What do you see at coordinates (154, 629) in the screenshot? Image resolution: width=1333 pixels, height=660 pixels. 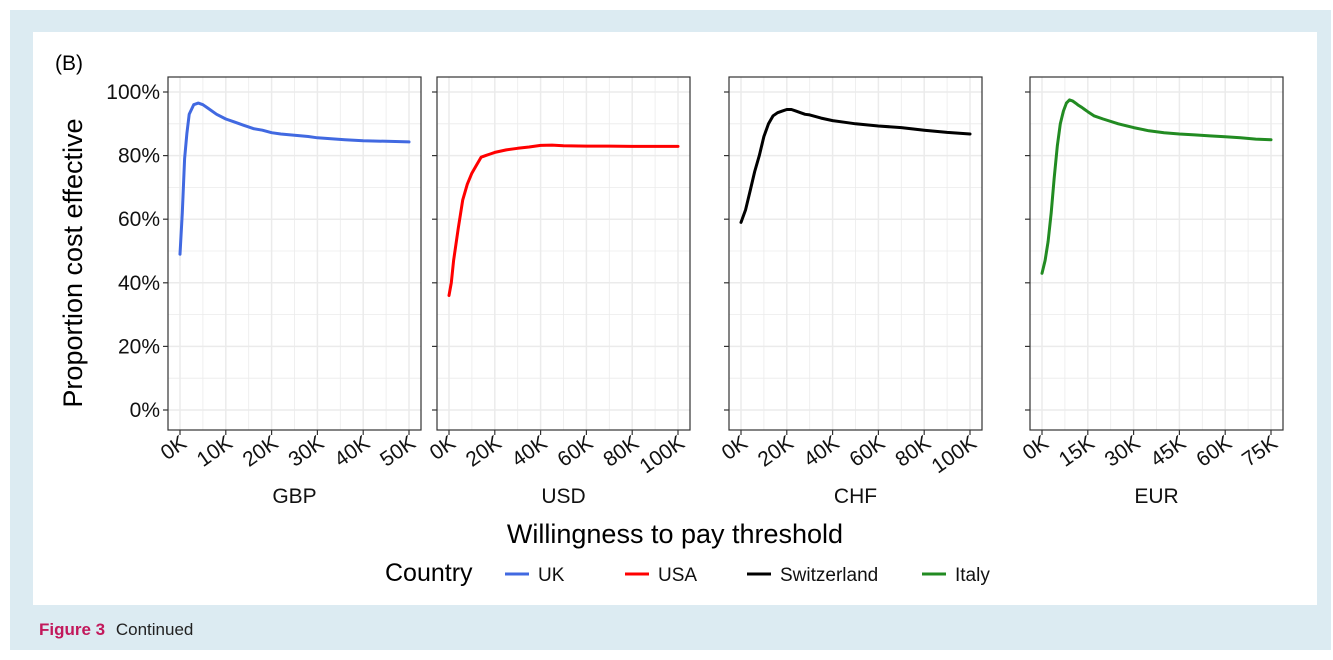 I see `figure-caption-text: Continued` at bounding box center [154, 629].